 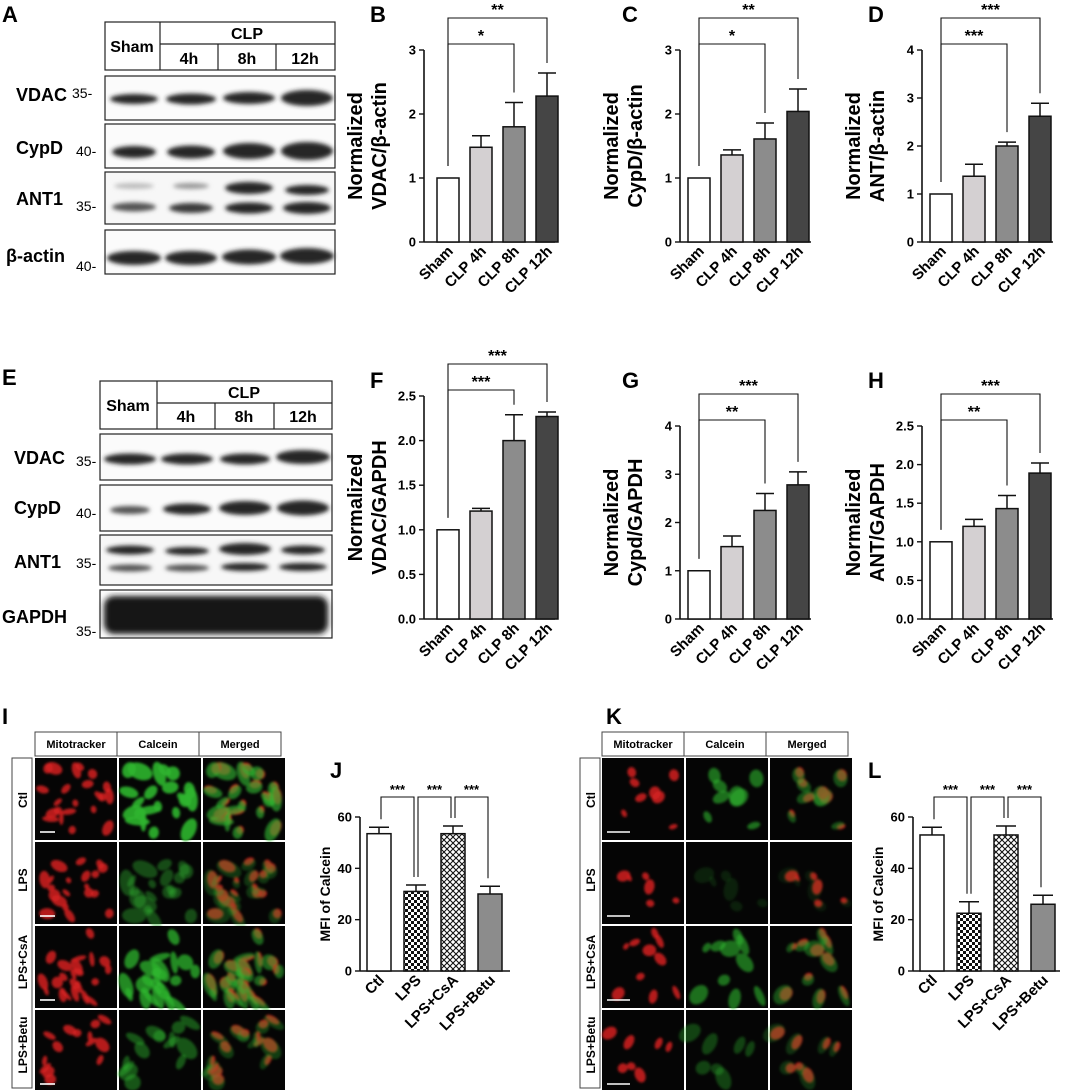 What do you see at coordinates (76, 745) in the screenshot?
I see `grid-i-col-mitotracker: Mitotracker` at bounding box center [76, 745].